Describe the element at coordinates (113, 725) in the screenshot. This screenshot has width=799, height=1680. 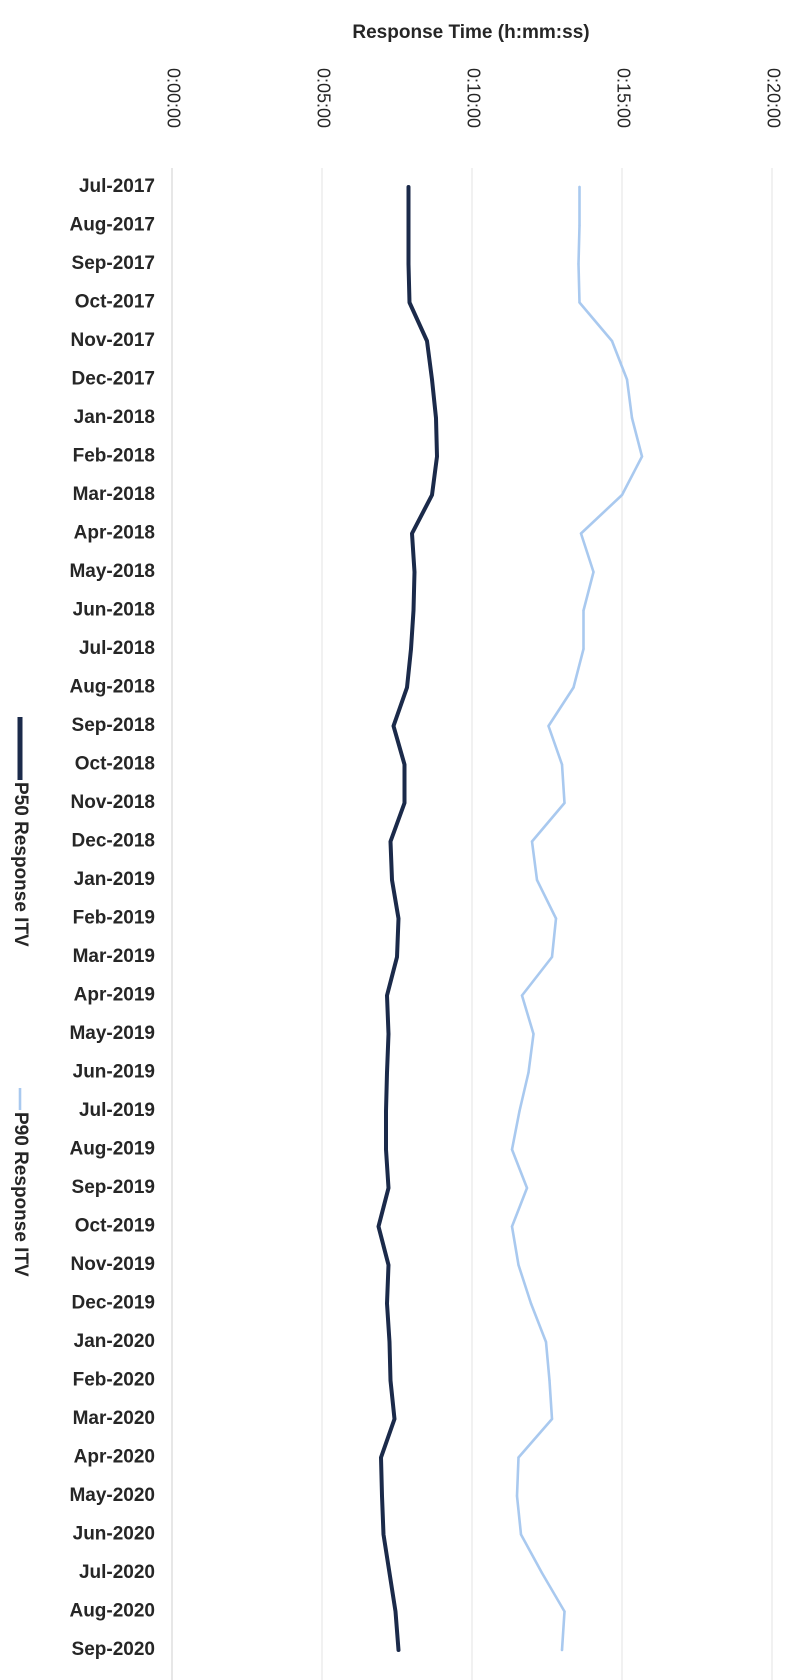
I see `category-label: Sep-2018` at that location.